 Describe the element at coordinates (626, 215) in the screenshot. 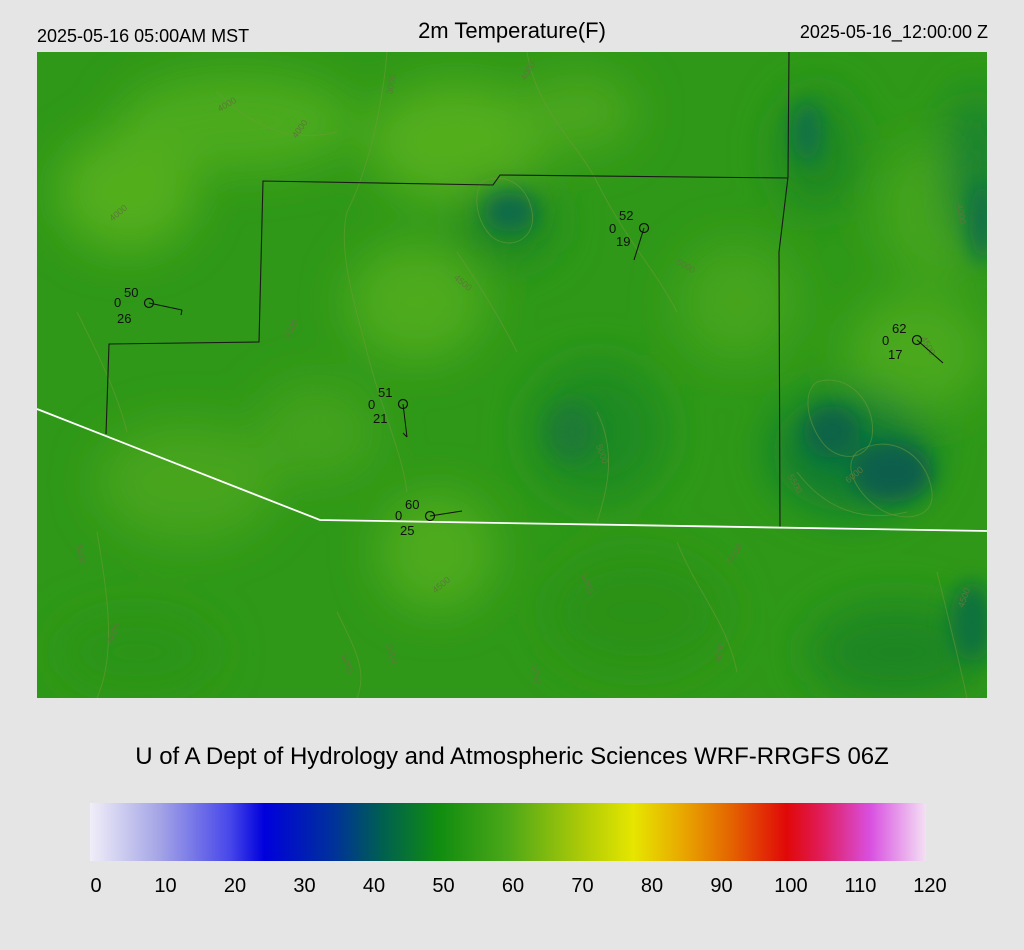

I see `station-2-temperature: 52` at that location.